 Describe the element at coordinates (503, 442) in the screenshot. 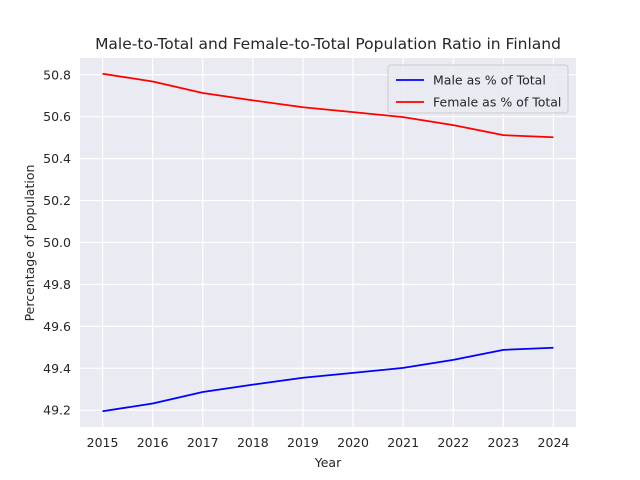

I see `x-tick-label: 2023` at that location.